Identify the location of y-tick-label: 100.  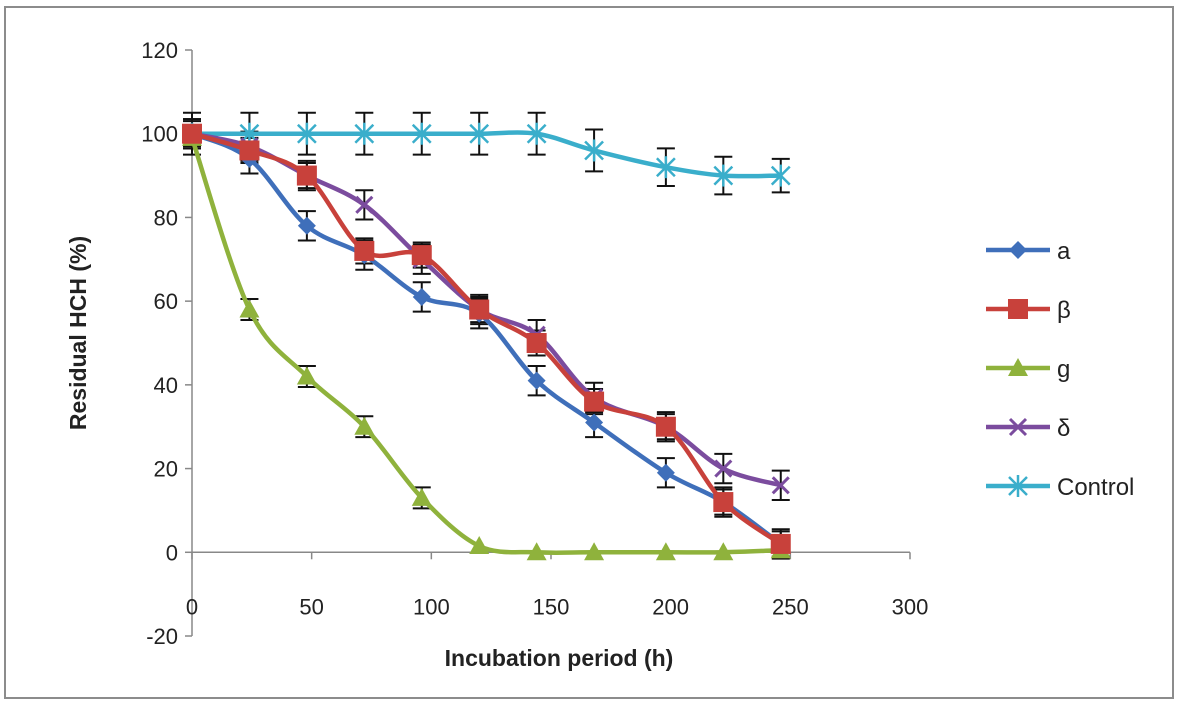
(159, 134).